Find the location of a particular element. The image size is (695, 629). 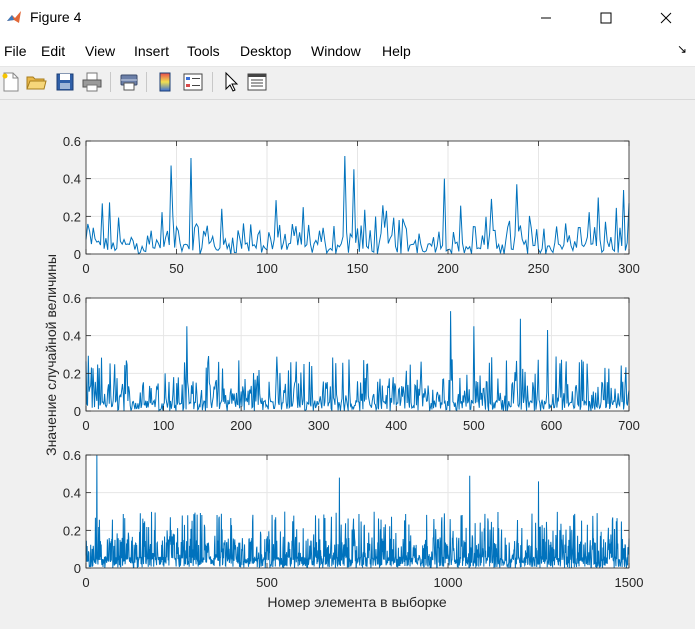

window-title: Figure 4 is located at coordinates (56, 17).